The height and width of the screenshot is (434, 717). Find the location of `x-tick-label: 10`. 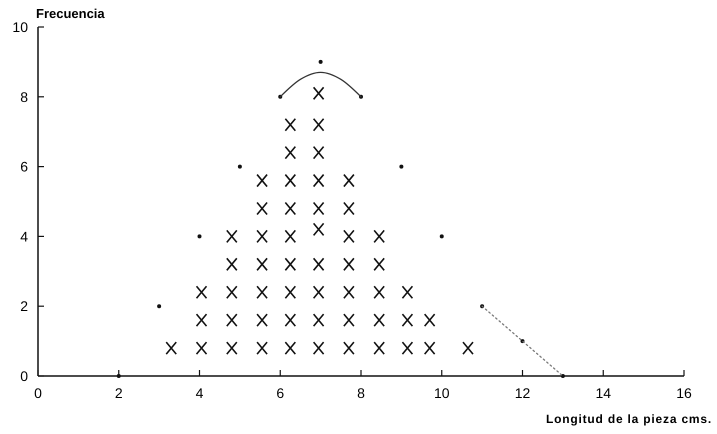

x-tick-label: 10 is located at coordinates (442, 393).